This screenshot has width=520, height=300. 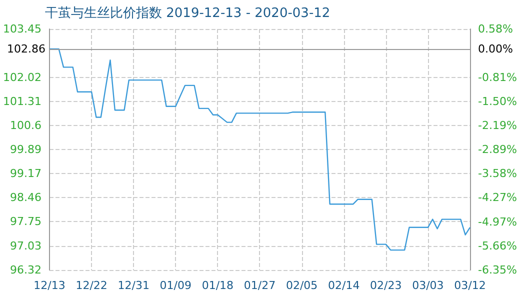 What do you see at coordinates (497, 197) in the screenshot?
I see `y2-tick-label: -4.27%` at bounding box center [497, 197].